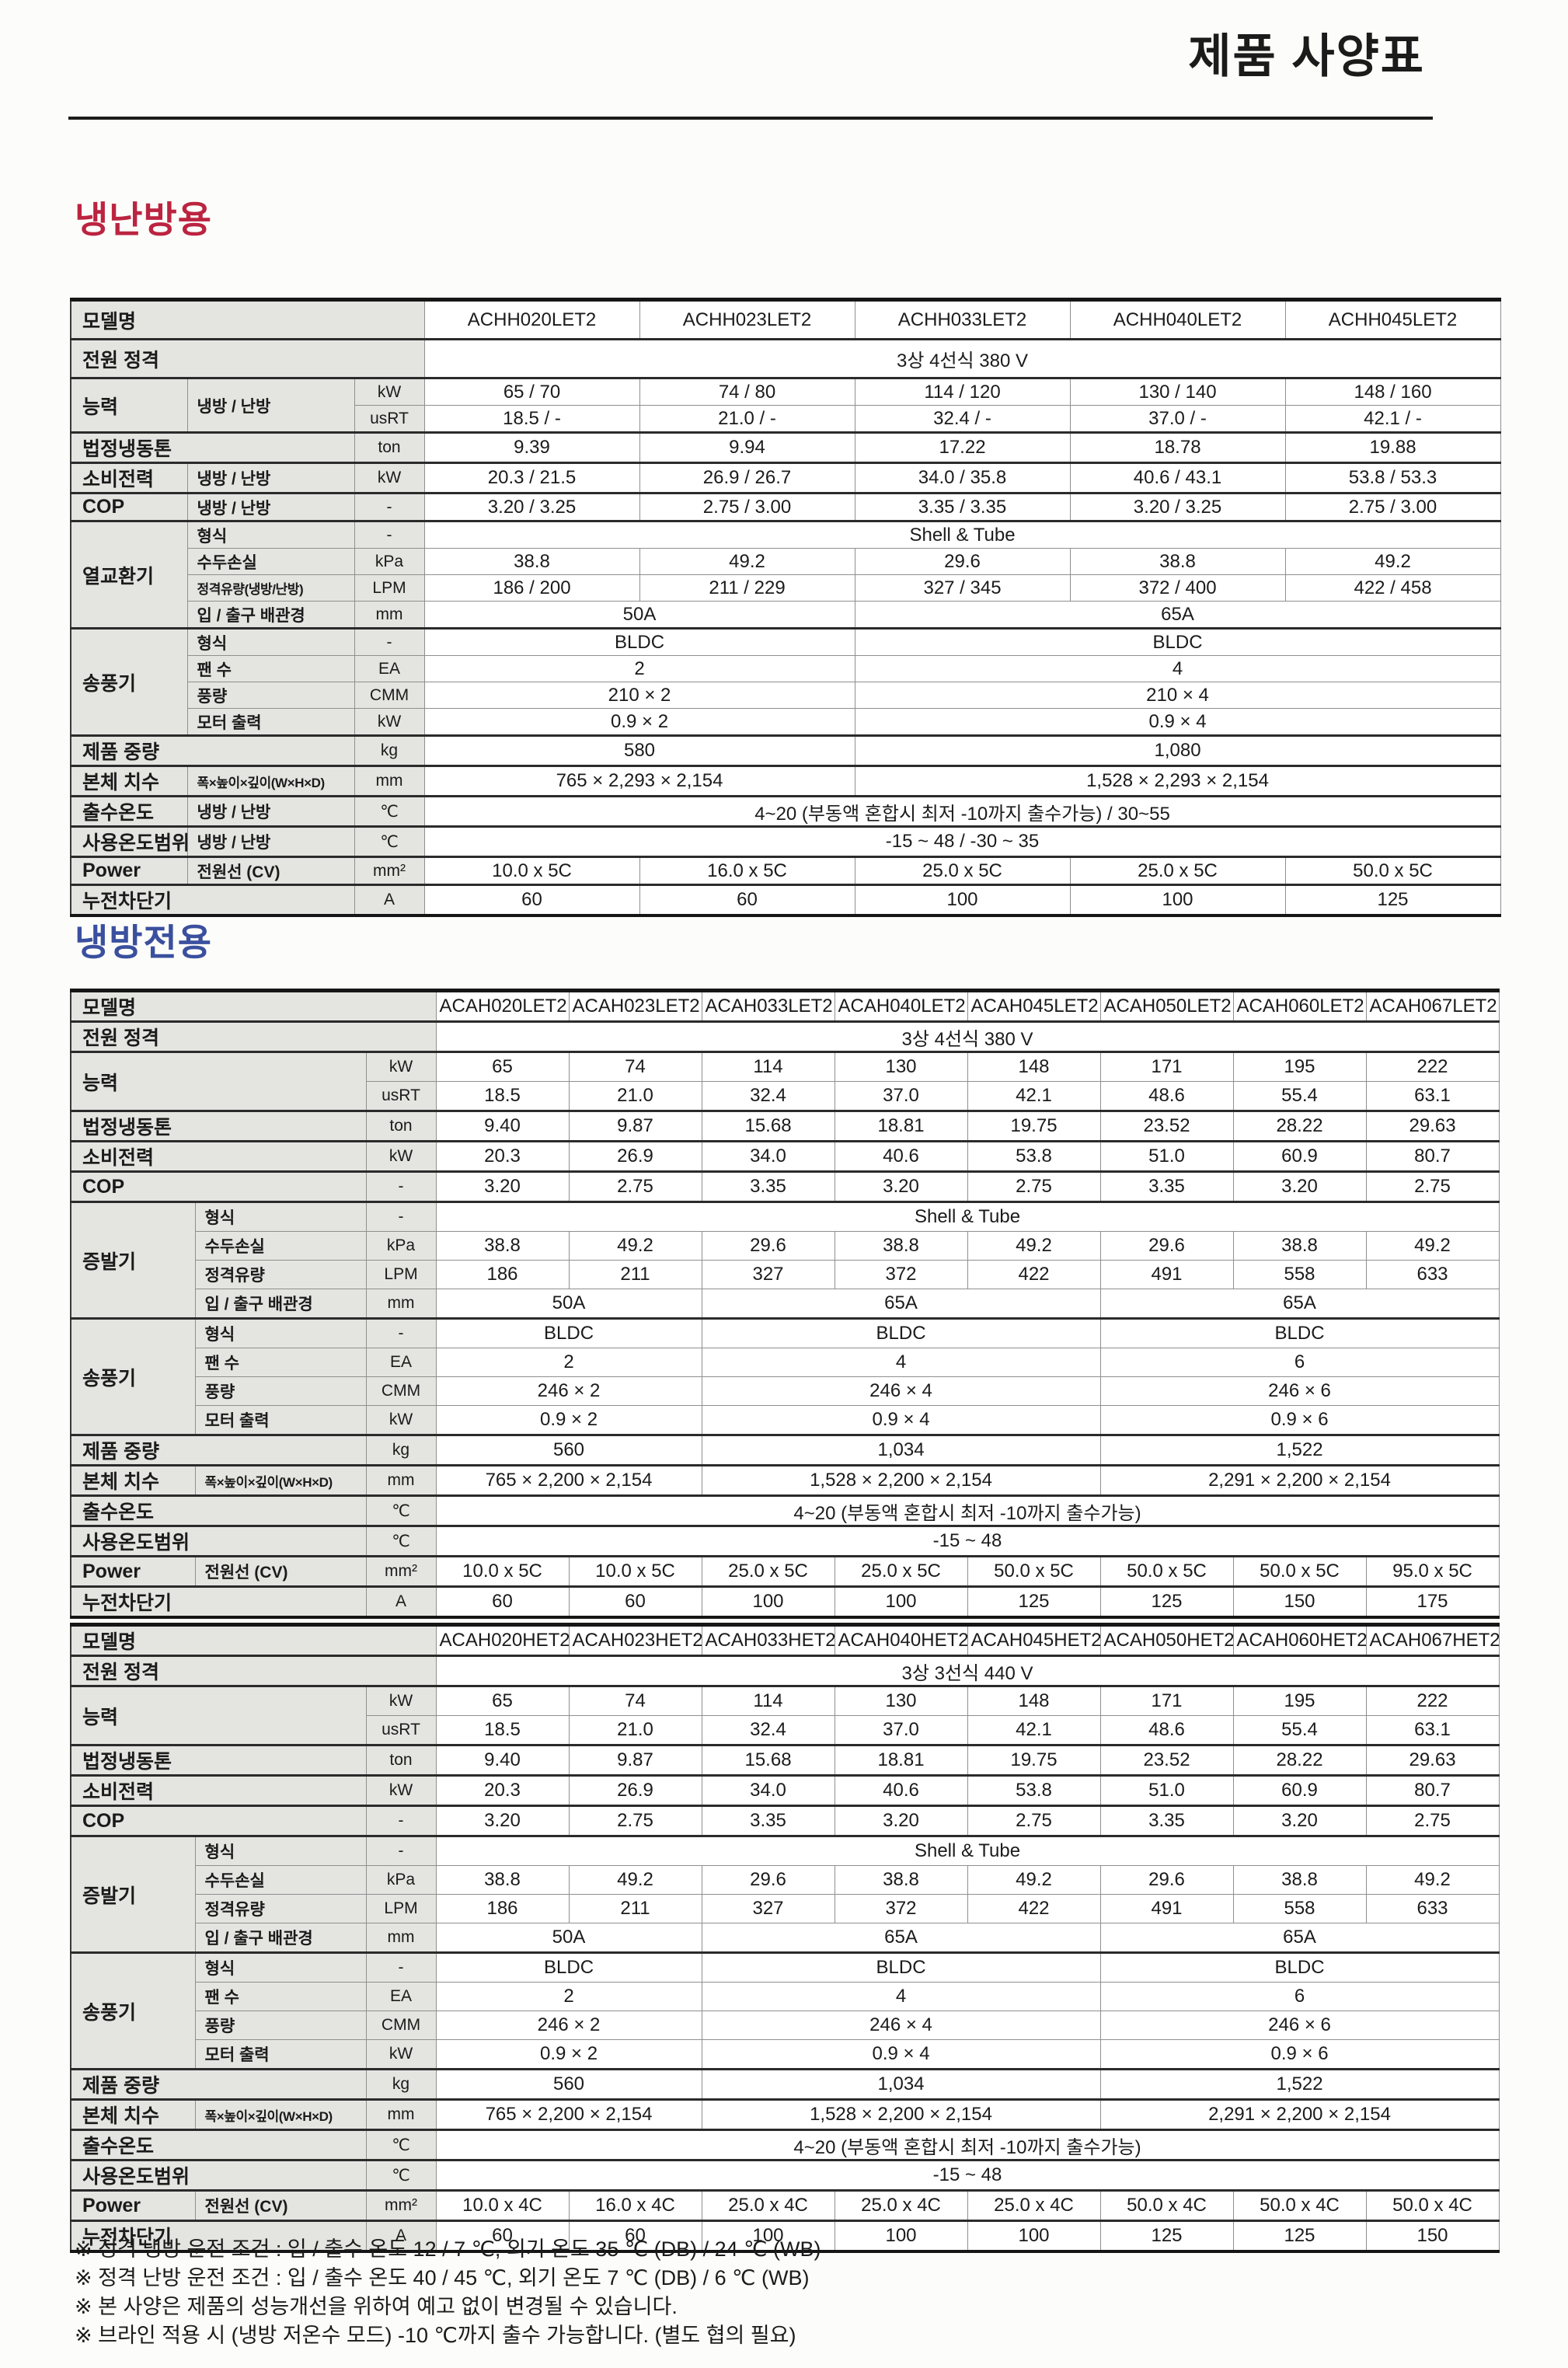  What do you see at coordinates (129, 681) in the screenshot?
I see `row-label: 송풍기` at bounding box center [129, 681].